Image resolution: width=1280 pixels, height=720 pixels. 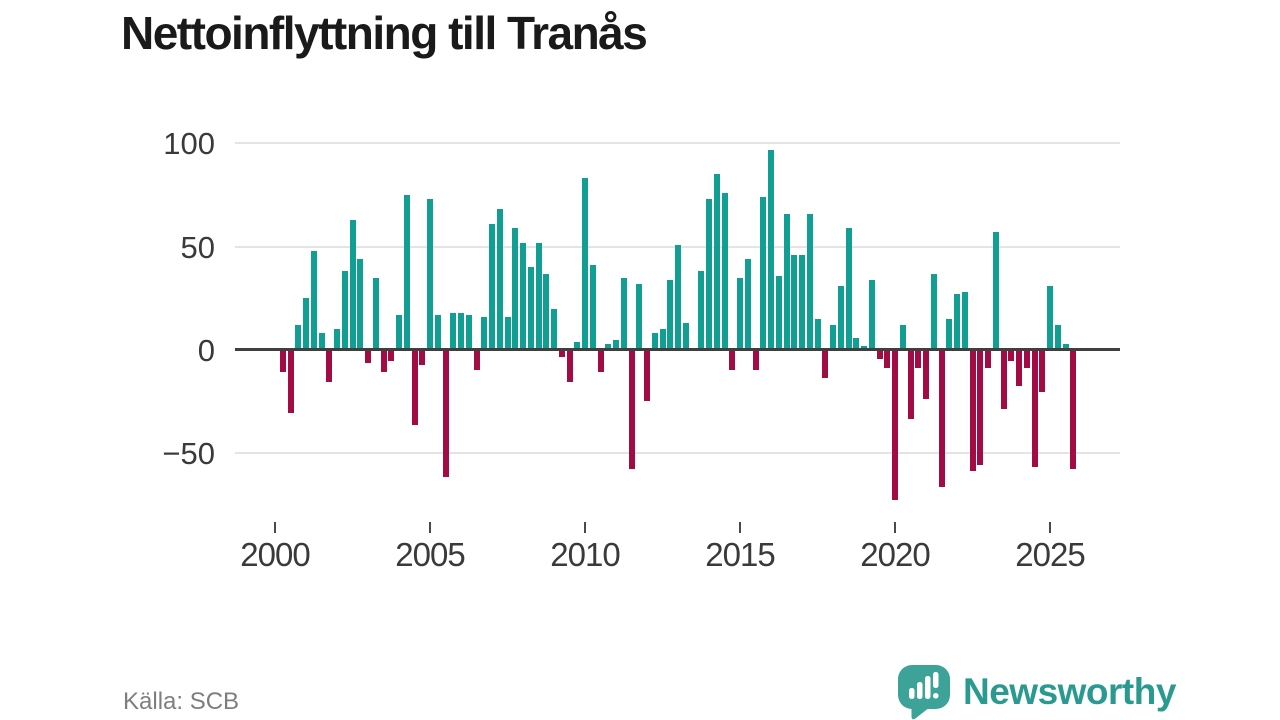 I want to click on newsworthy-speech-bubble-bar-chart-icon, so click(x=924, y=692).